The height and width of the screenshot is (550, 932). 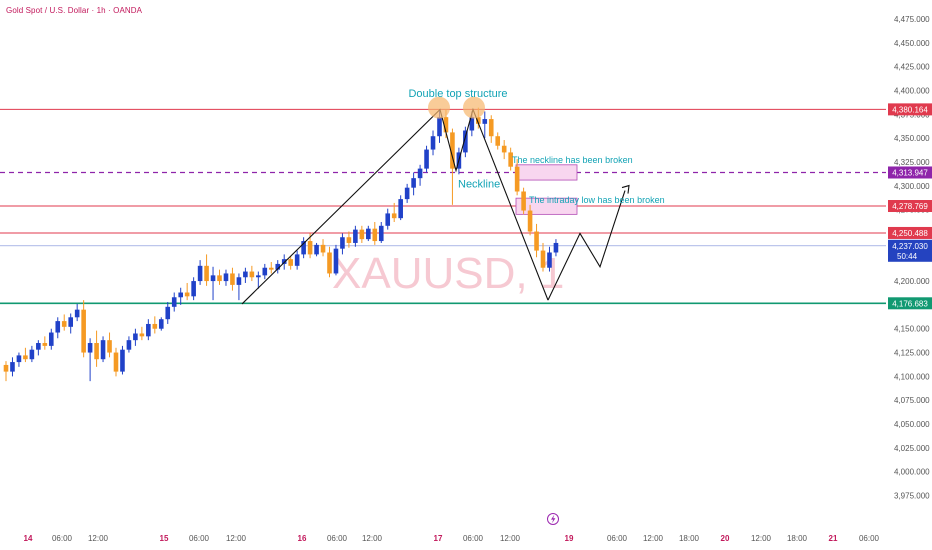 I want to click on symbol-title: Gold Spot / U.S. Dollar · 1h · OANDA, so click(x=74, y=10).